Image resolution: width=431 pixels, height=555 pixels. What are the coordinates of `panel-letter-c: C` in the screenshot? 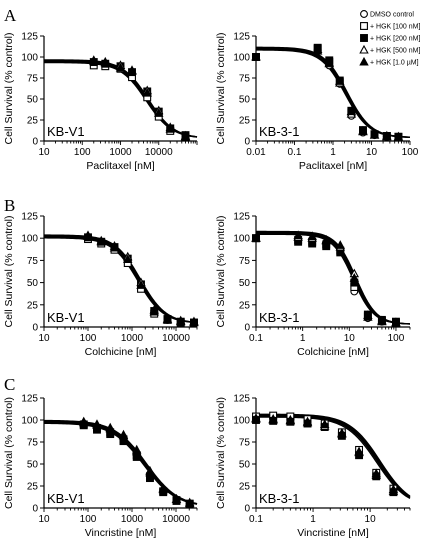 It's located at (9, 384).